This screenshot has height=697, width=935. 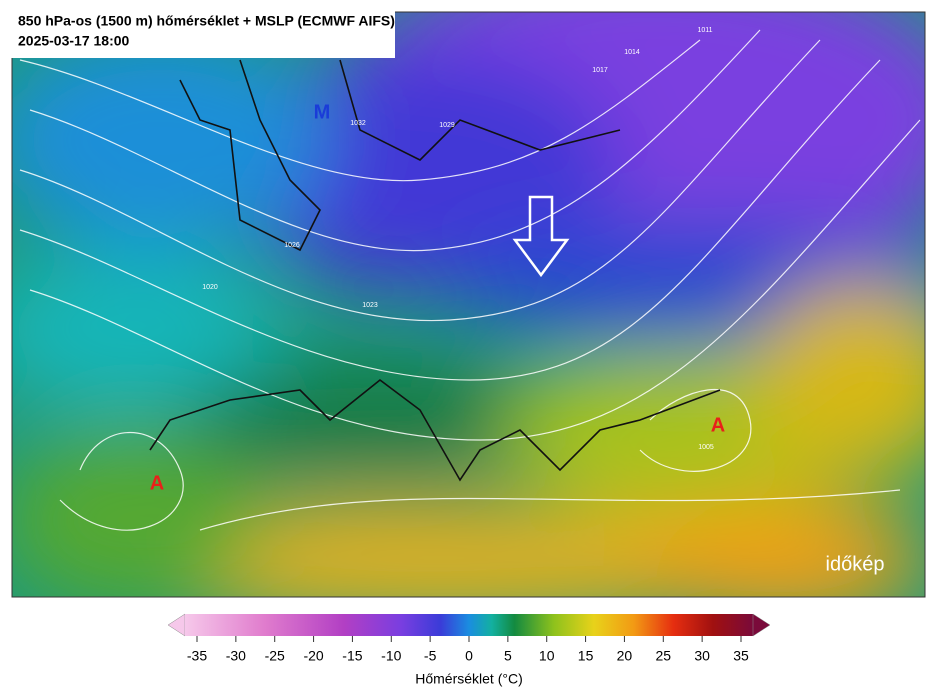 I want to click on colorbar-tick-label: -15, so click(x=352, y=656).